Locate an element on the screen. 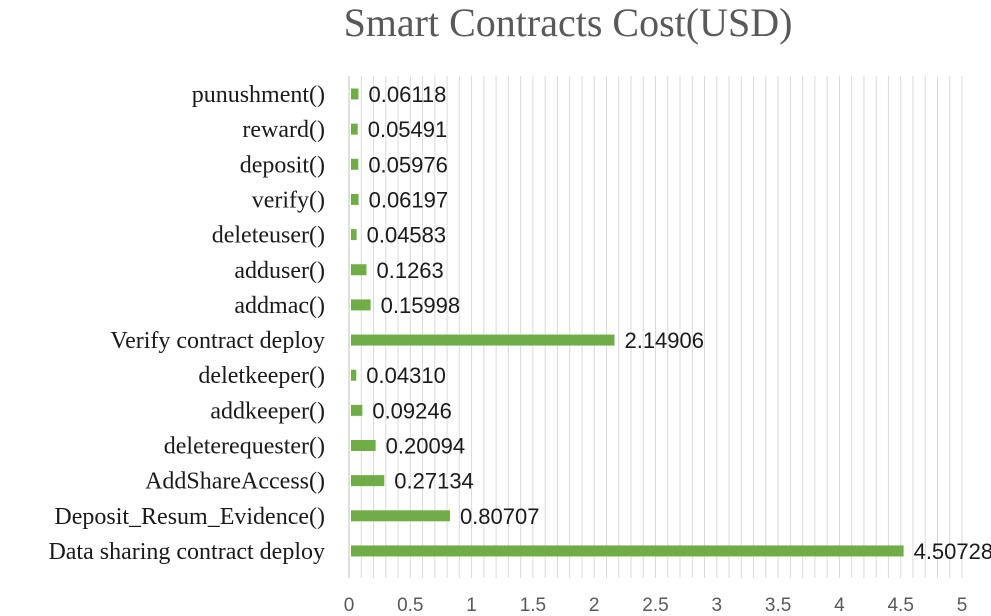 Image resolution: width=991 pixels, height=616 pixels. value-label: 0.20094 is located at coordinates (426, 446).